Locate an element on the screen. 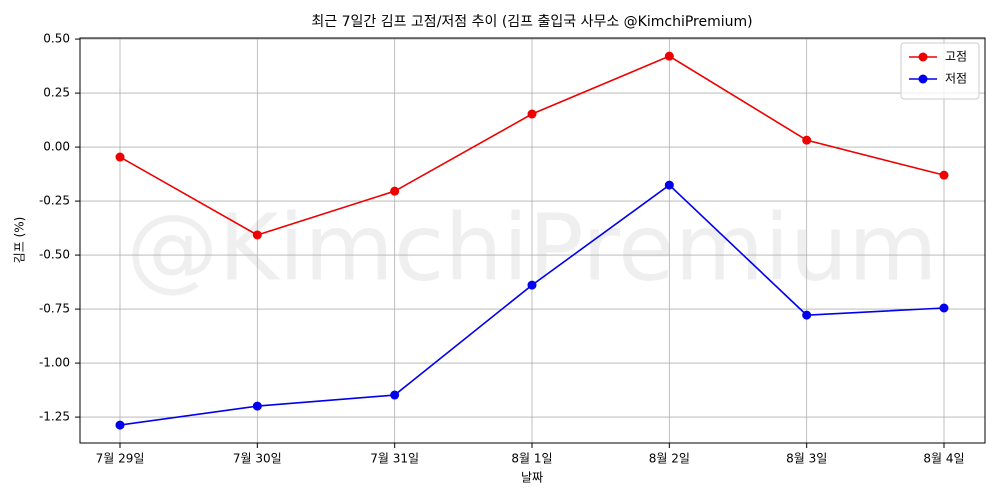 The image size is (1000, 500). legend-label: 고점 is located at coordinates (956, 57).